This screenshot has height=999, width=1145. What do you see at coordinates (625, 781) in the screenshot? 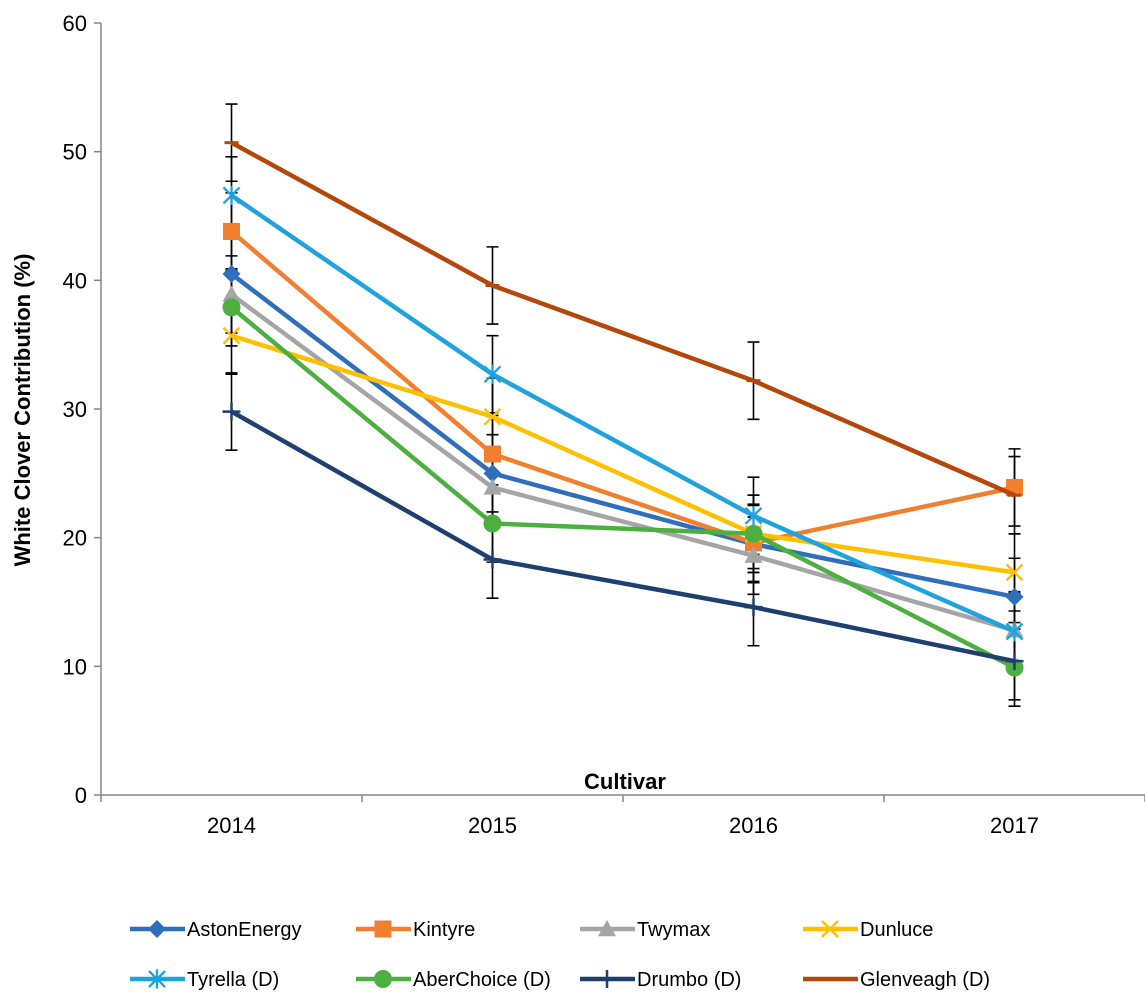
I see `x-axis-title: Cultivar` at bounding box center [625, 781].